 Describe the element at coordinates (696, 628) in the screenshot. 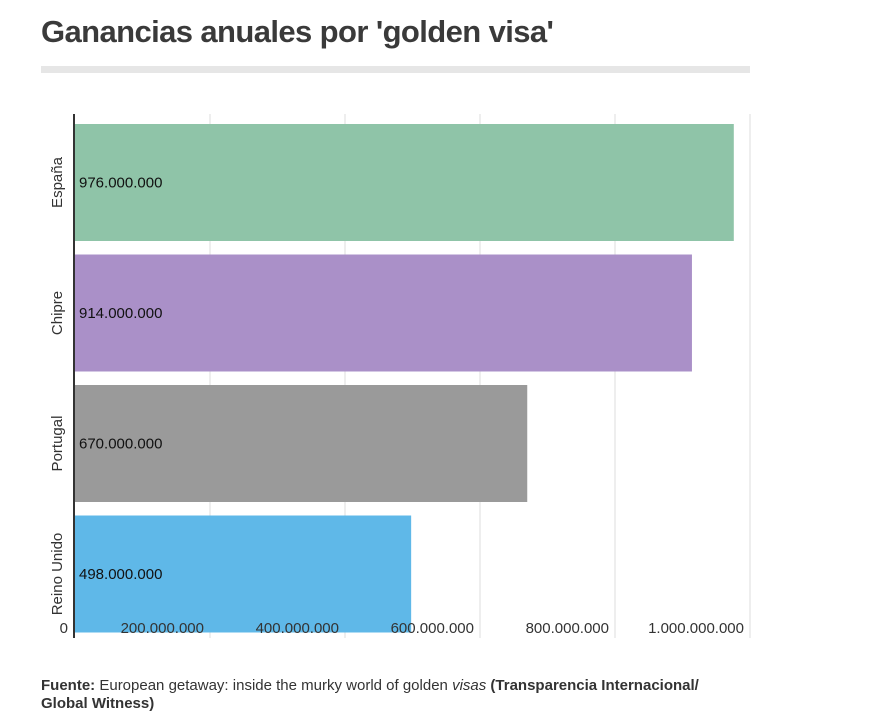

I see `x-tick-label: 1.000.000.000` at that location.